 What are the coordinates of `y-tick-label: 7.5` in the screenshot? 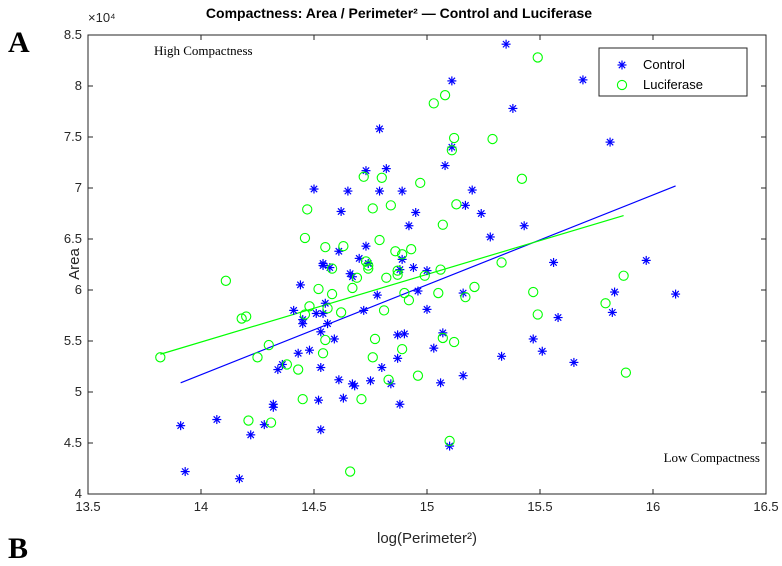 It's located at (73, 136).